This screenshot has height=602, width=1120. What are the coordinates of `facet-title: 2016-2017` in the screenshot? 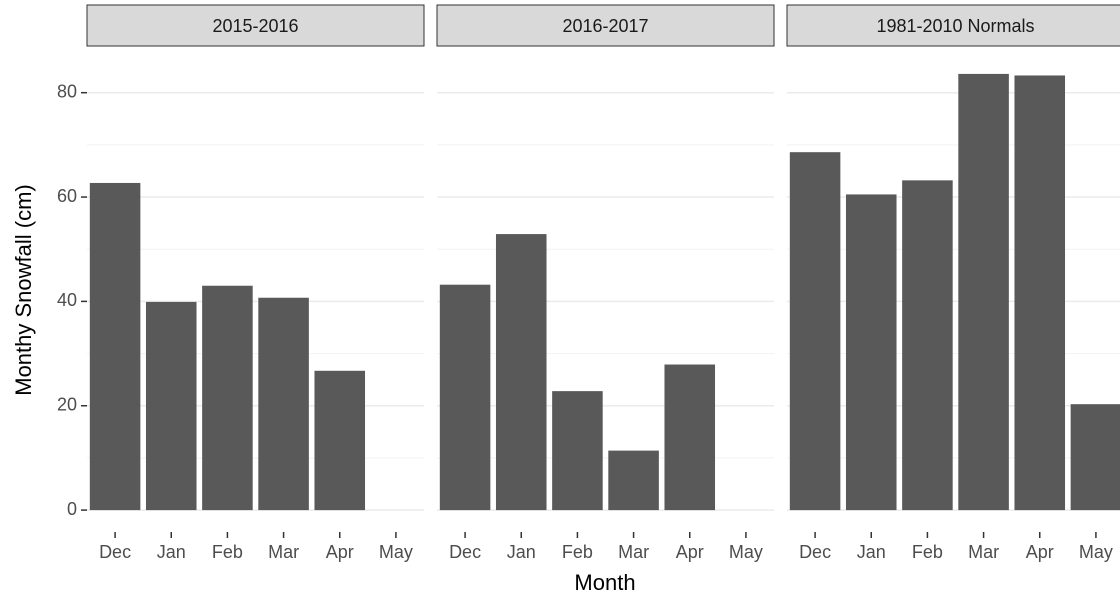 It's located at (605, 26).